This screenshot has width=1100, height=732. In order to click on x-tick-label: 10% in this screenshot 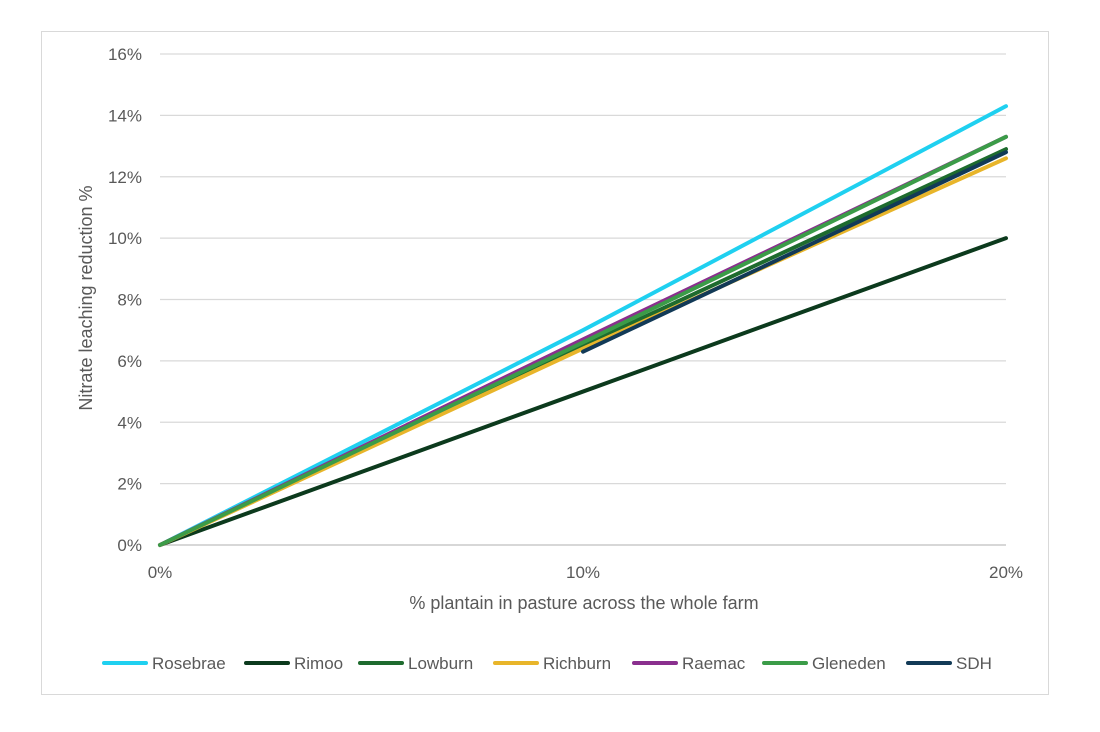, I will do `click(583, 572)`.